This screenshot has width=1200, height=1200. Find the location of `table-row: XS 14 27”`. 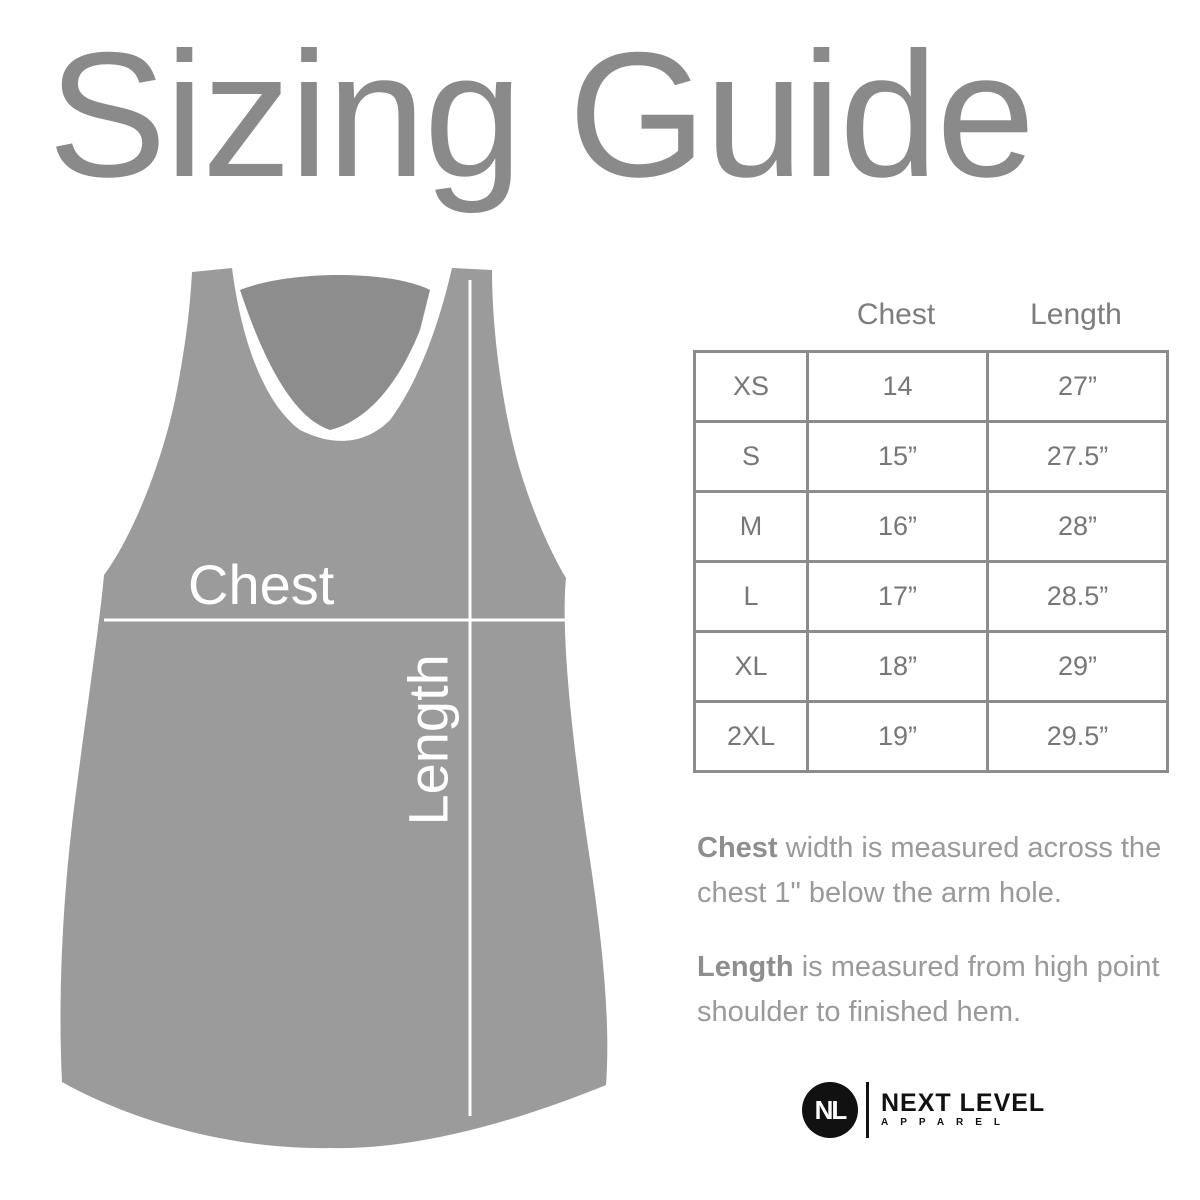

table-row: XS 14 27” is located at coordinates (931, 386).